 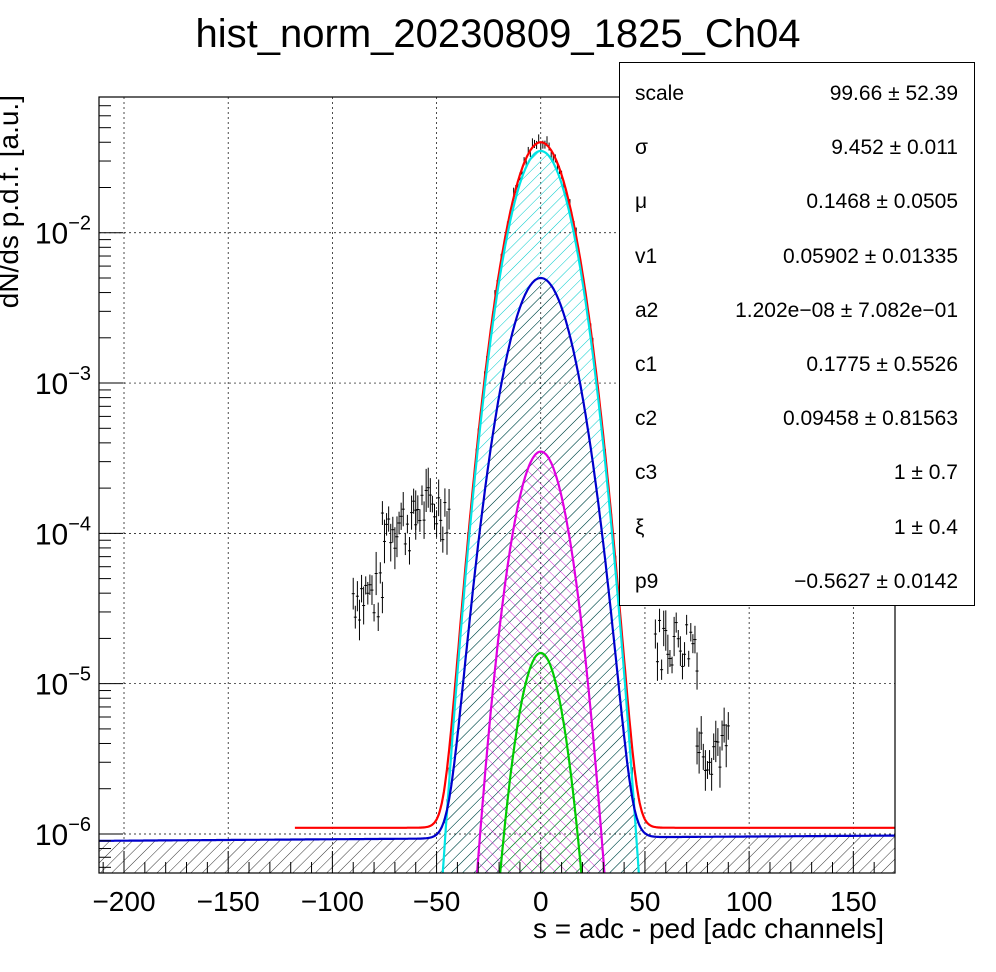 I want to click on curve-c3, so click(x=541, y=661).